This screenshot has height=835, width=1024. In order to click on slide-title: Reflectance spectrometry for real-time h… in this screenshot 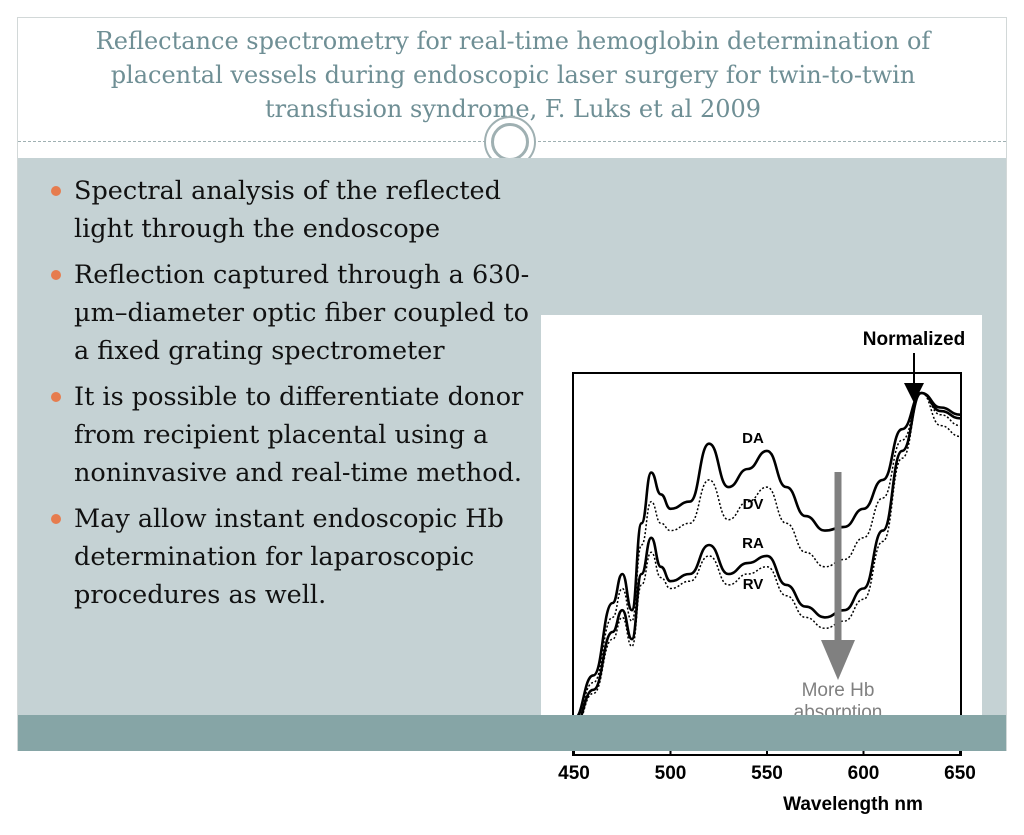, I will do `click(513, 75)`.